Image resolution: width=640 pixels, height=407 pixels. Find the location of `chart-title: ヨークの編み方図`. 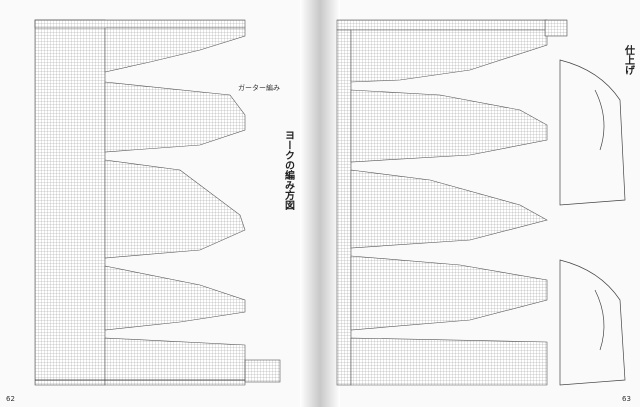

chart-title: ヨークの編み方図 is located at coordinates (289, 170).